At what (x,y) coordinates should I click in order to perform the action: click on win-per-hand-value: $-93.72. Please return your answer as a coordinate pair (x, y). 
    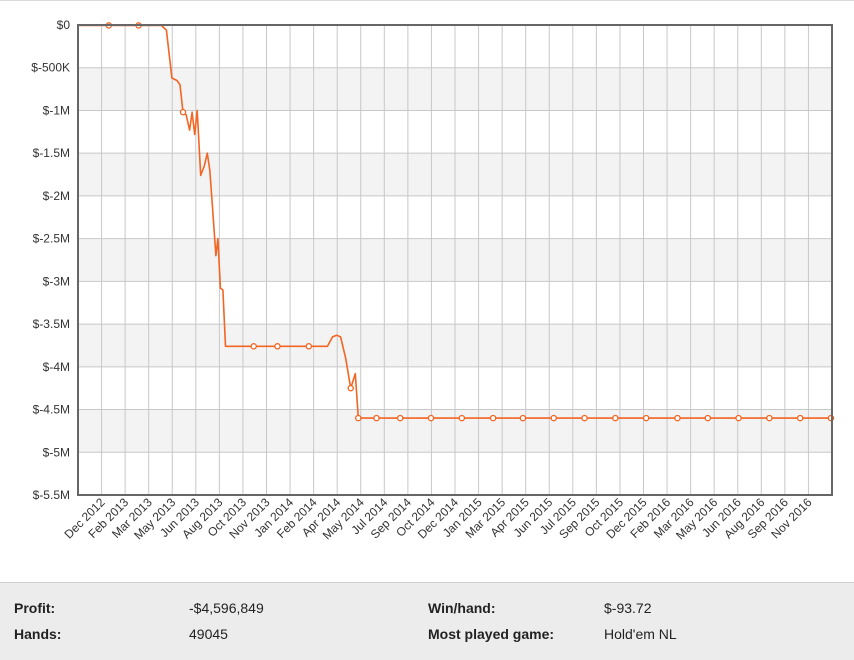
    Looking at the image, I should click on (628, 608).